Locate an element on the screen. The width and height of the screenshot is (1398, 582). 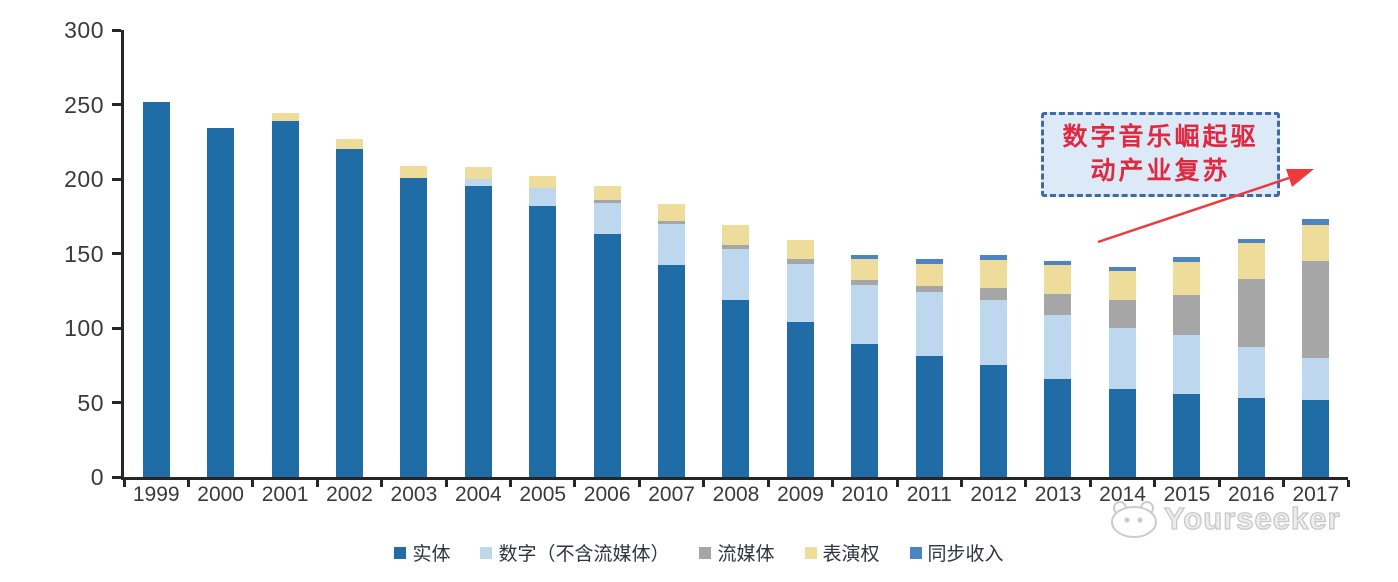
legend-item: 流媒体 is located at coordinates (737, 552).